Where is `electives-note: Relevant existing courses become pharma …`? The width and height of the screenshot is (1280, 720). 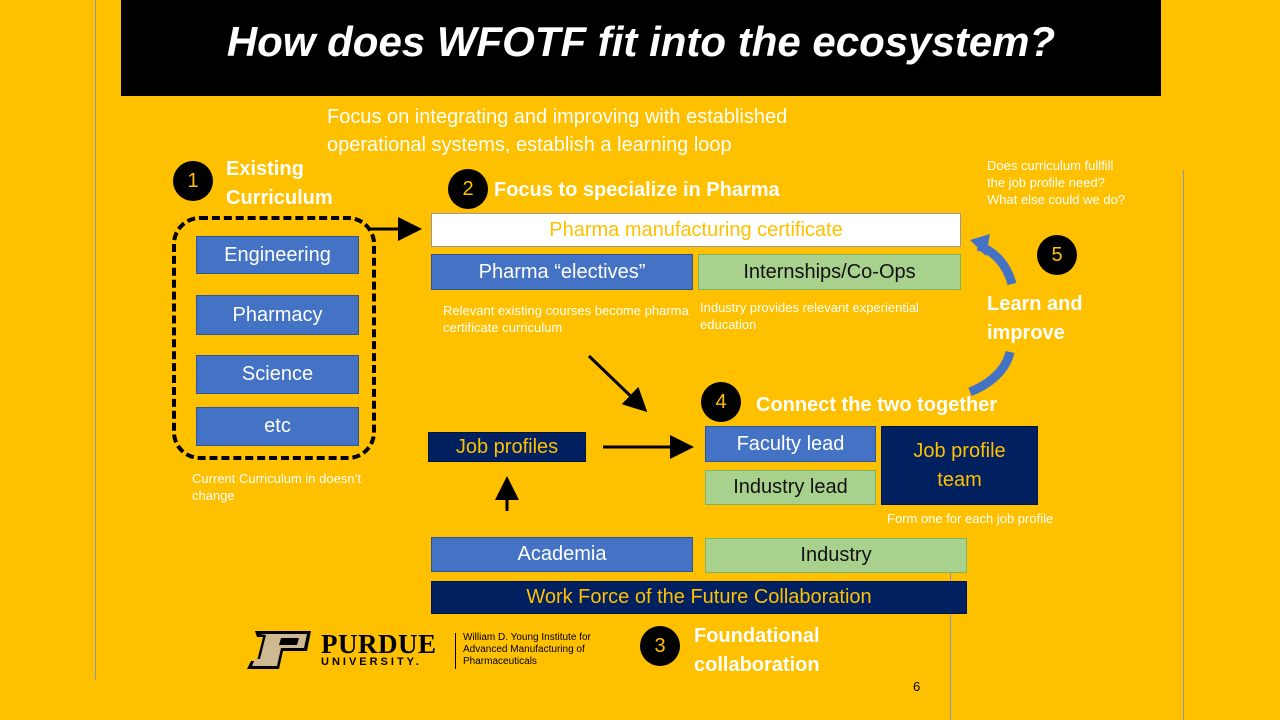
electives-note: Relevant existing courses become pharma … is located at coordinates (566, 319).